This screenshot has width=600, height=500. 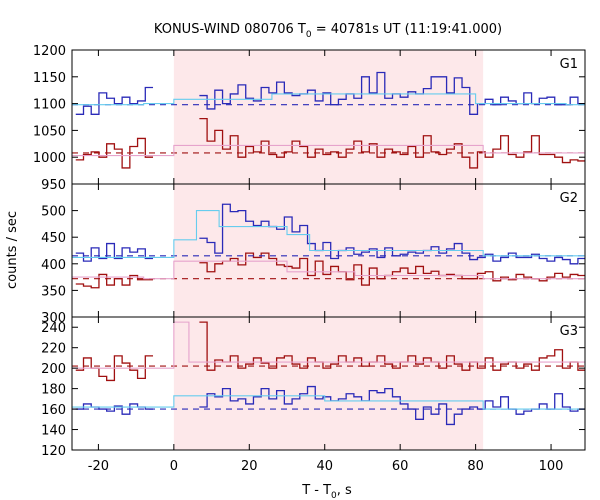 I want to click on y-tick-label: 1100, so click(x=49, y=105).